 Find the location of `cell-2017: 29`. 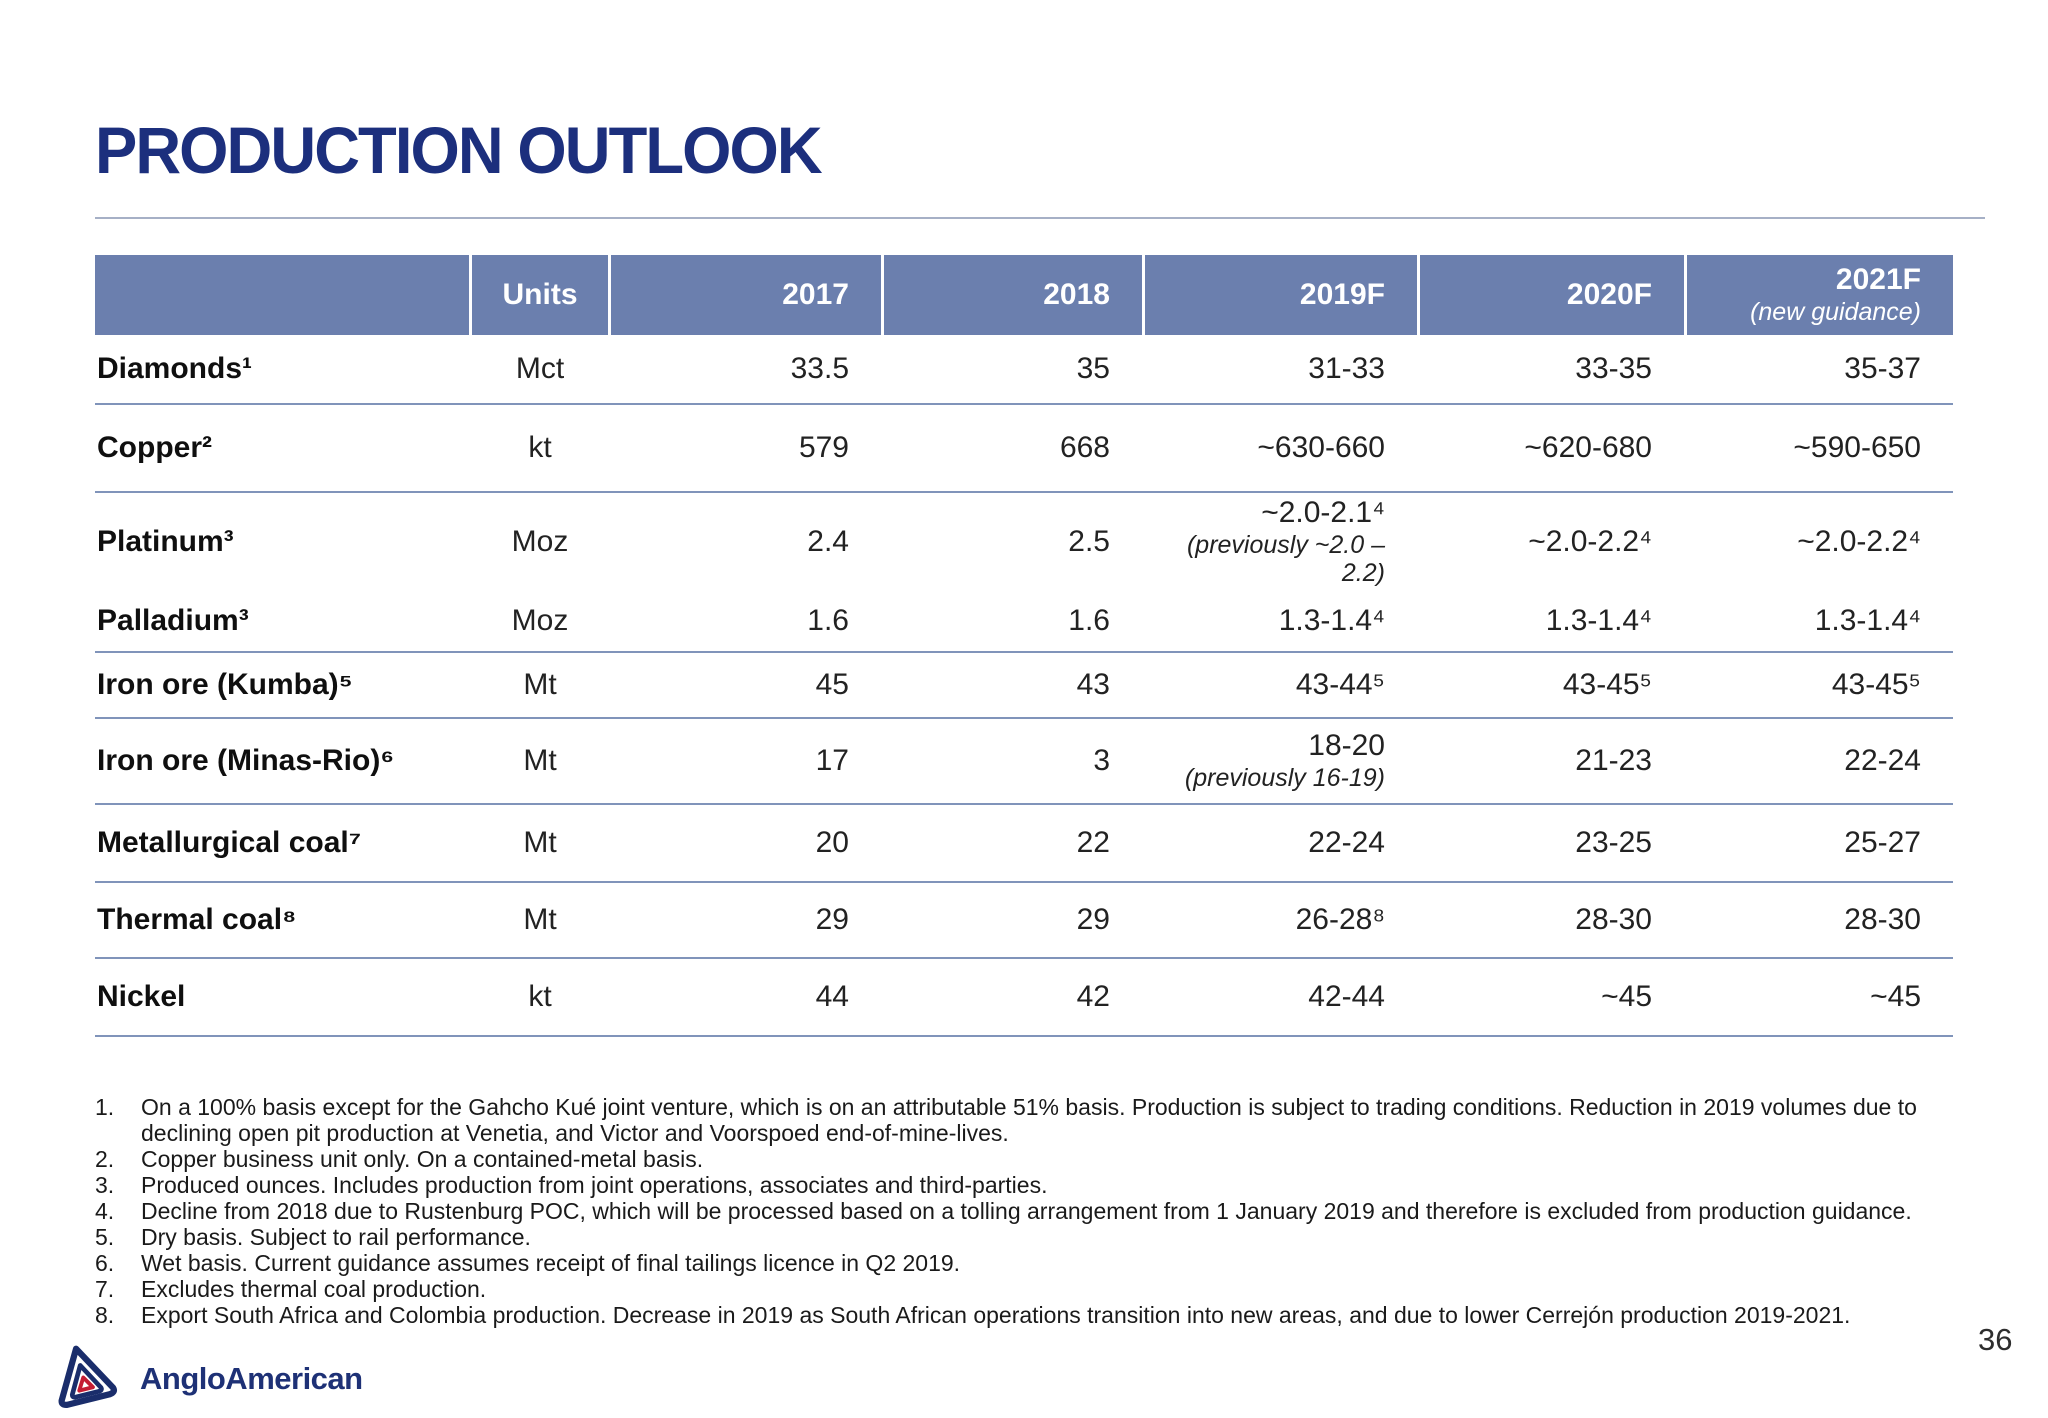

cell-2017: 29 is located at coordinates (832, 919).